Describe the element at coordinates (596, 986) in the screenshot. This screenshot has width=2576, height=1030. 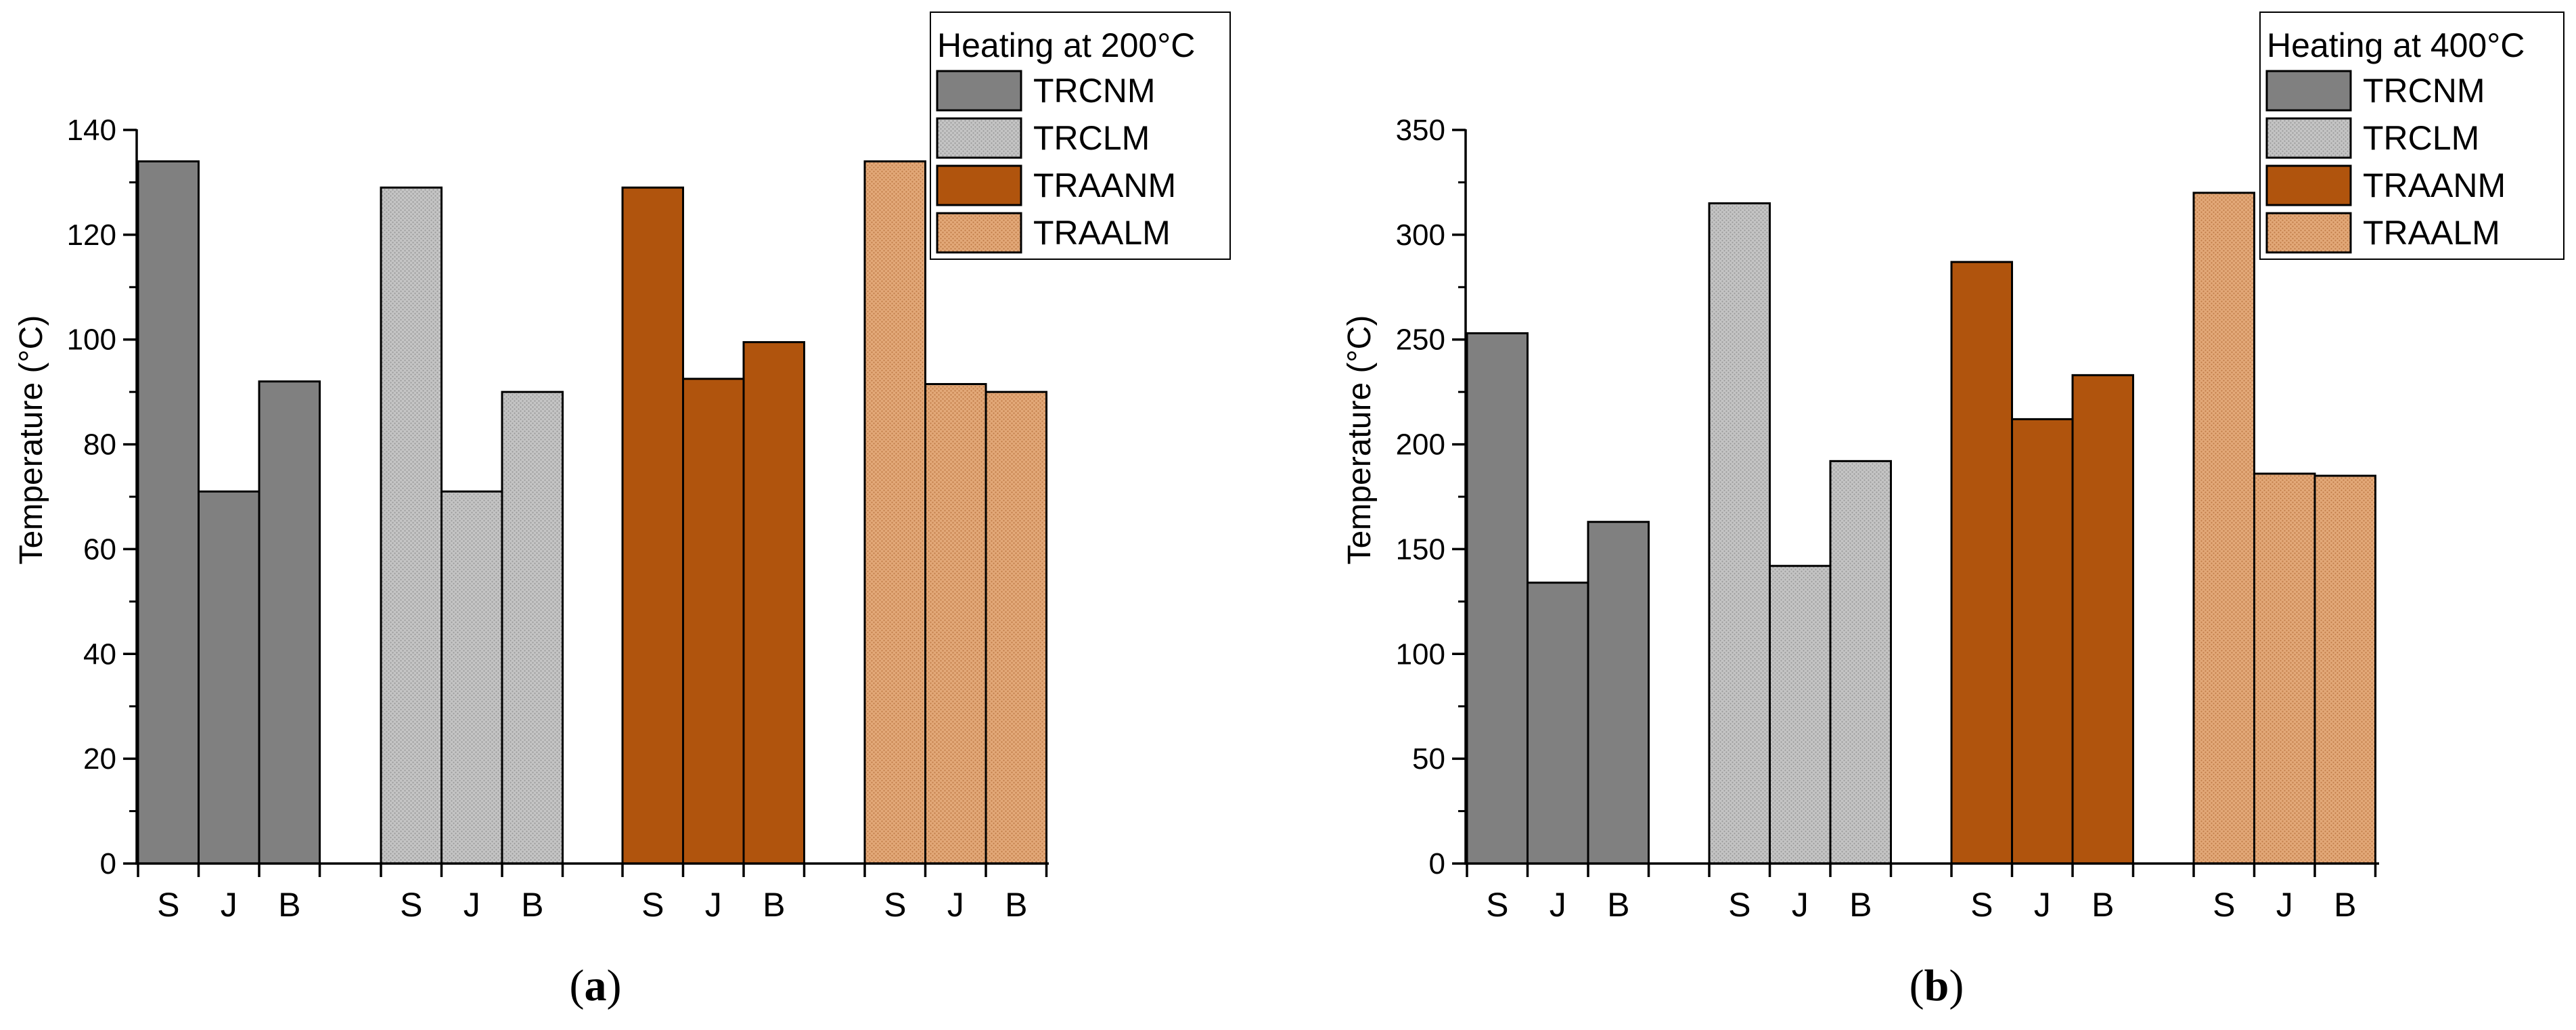
I see `panel-label-a: (a)` at that location.